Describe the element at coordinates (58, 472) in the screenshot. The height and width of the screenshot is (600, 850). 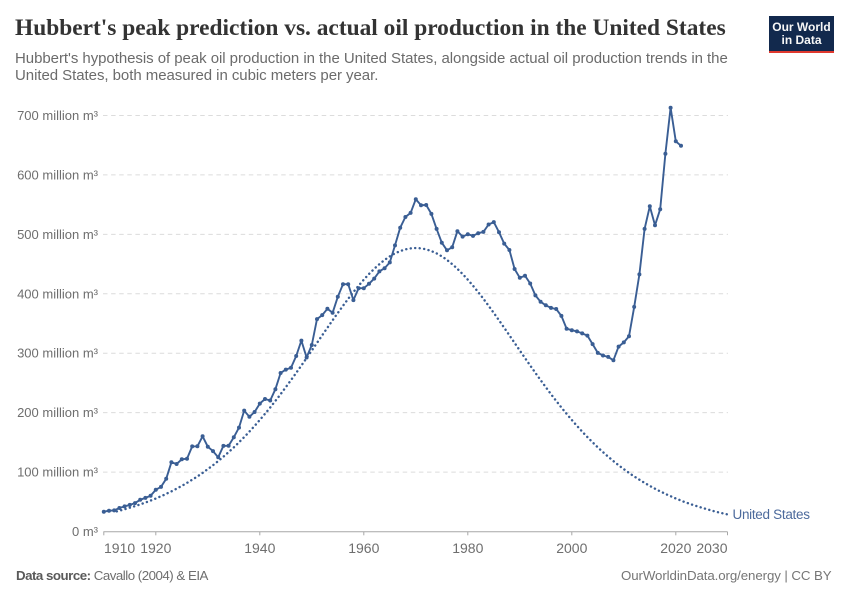
I see `svg-text: 100 million m³` at that location.